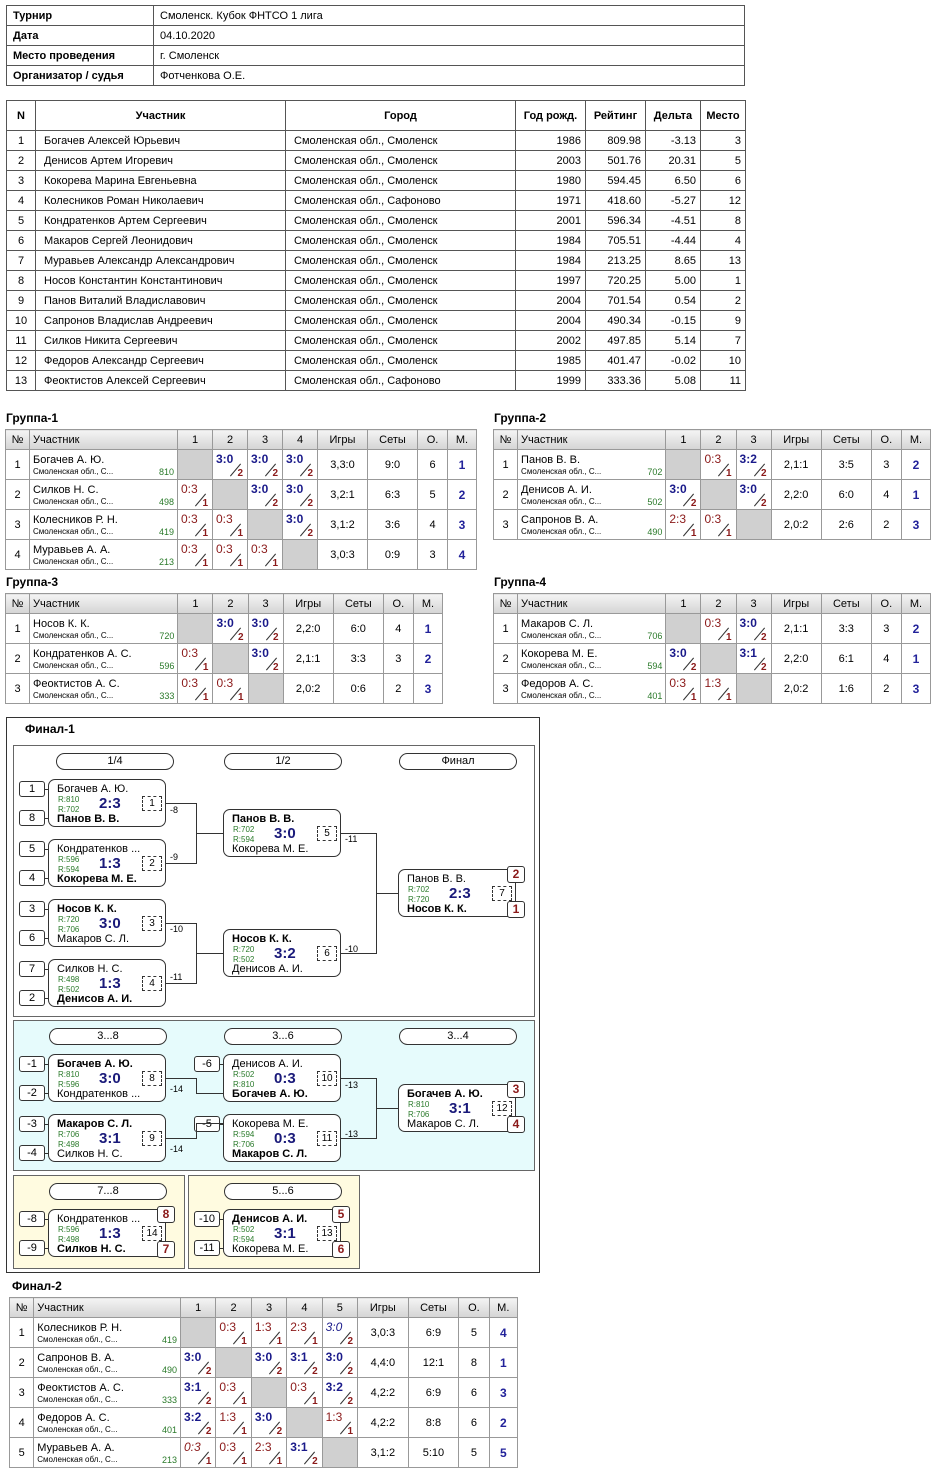 Image resolution: width=941 pixels, height=1472 pixels. Describe the element at coordinates (93, 939) in the screenshot. I see `player-bottom: Макаров С. Л.` at that location.